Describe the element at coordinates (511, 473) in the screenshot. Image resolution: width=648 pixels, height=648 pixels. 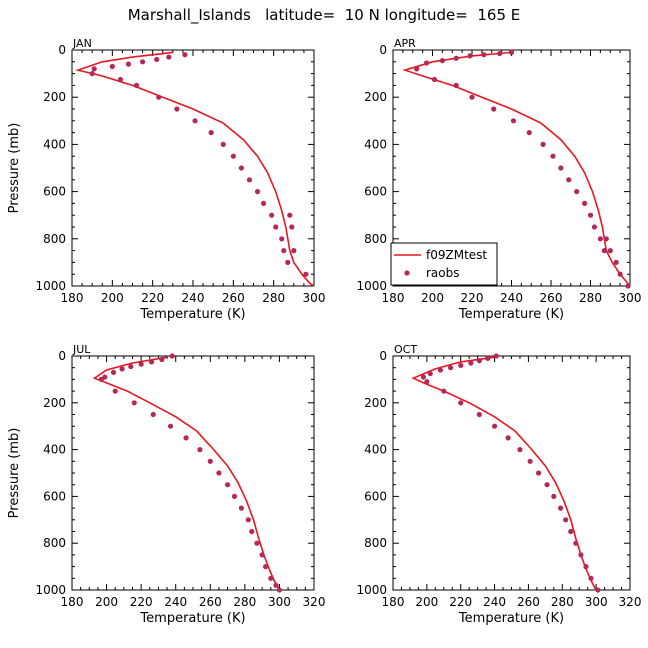
I see `plot-frame` at that location.